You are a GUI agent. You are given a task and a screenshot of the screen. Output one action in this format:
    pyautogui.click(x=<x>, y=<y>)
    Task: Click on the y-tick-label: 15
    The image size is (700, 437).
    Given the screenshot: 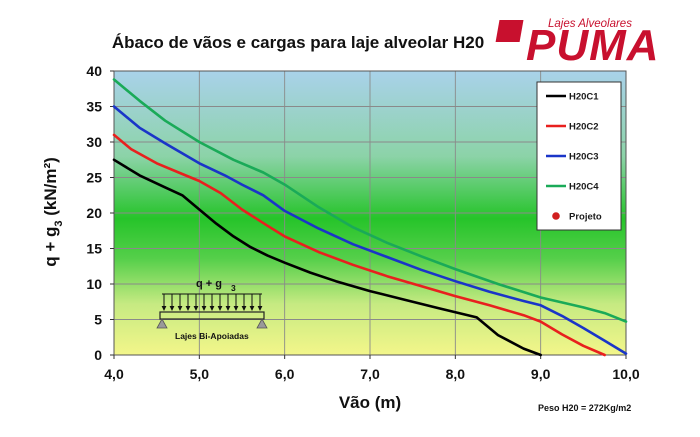 What is the action you would take?
    pyautogui.click(x=94, y=249)
    